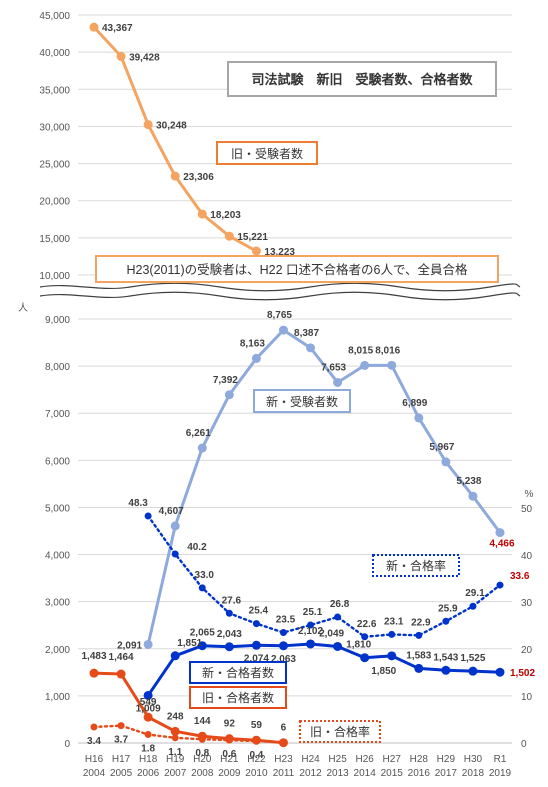  Describe the element at coordinates (175, 773) in the screenshot. I see `x-tick-label-year: 2007` at that location.